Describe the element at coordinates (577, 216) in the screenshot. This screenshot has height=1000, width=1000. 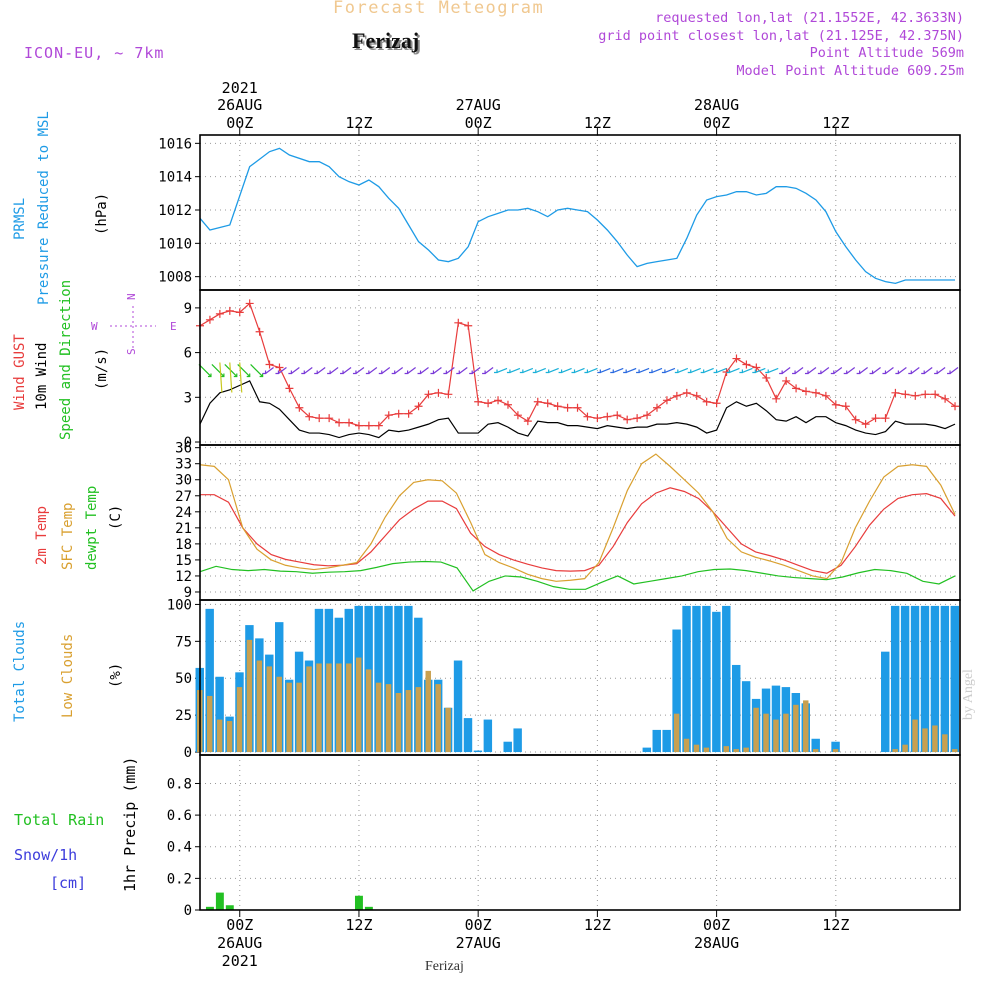
I see `pressure-line` at that location.